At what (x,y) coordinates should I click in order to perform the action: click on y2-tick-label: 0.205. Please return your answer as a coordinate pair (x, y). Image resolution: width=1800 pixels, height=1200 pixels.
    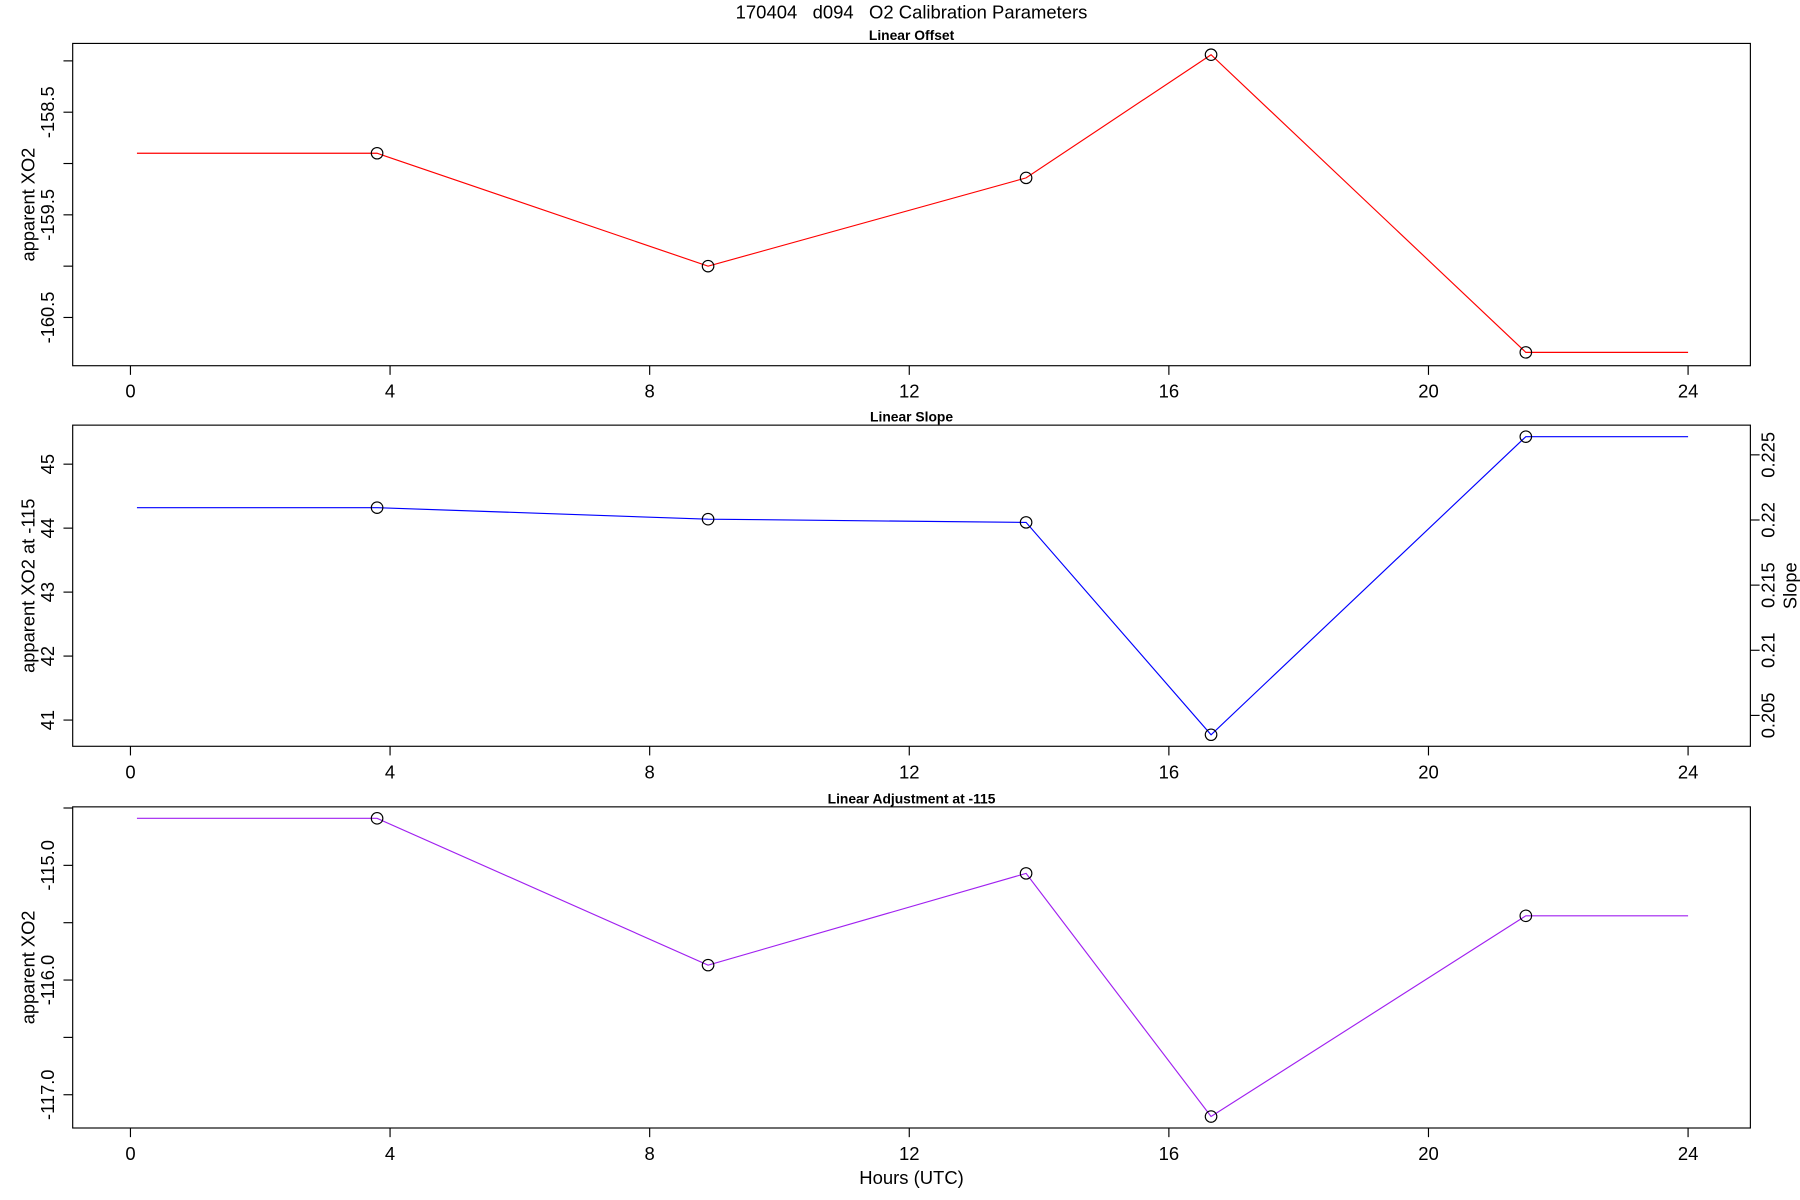
    Looking at the image, I should click on (1768, 716).